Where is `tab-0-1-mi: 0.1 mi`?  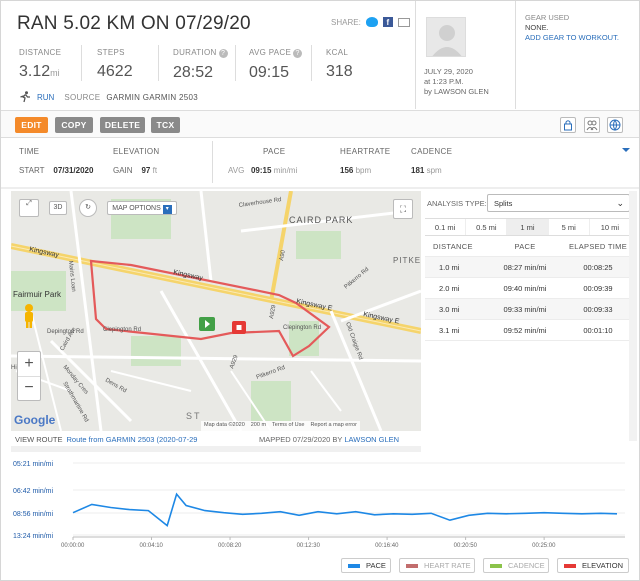 tab-0-1-mi: 0.1 mi is located at coordinates (446, 227).